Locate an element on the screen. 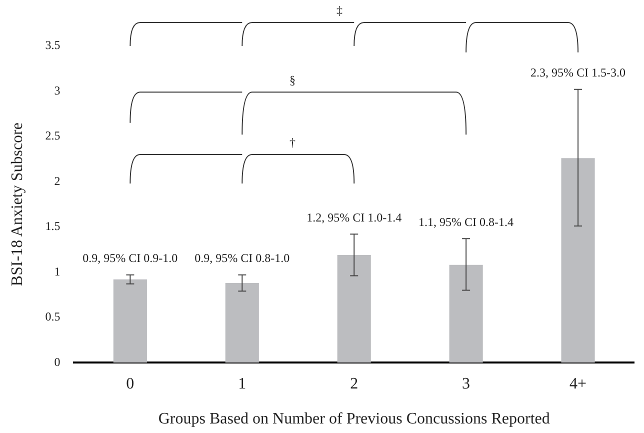 The image size is (644, 433). annotation: 1.1, 95% CI 0.8-1.4 is located at coordinates (466, 221).